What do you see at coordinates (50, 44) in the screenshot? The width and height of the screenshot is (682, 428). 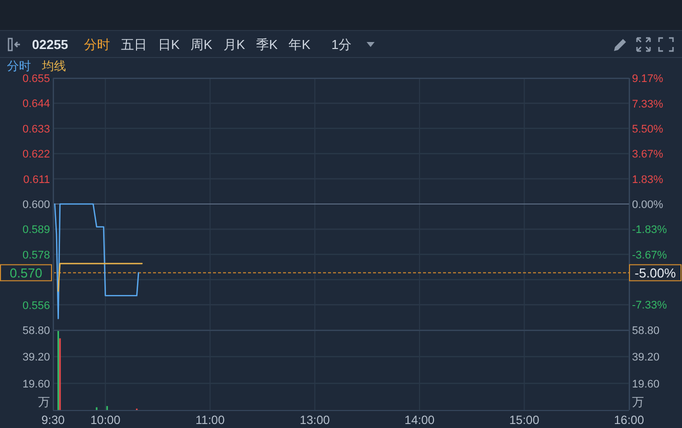 I see `chart-title: 02255` at bounding box center [50, 44].